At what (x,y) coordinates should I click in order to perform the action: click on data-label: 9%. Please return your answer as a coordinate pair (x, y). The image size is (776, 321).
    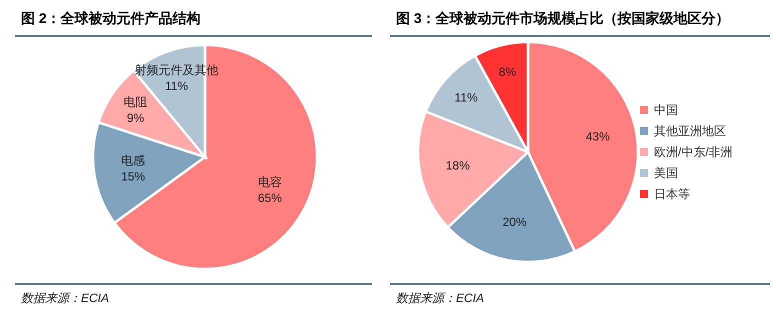
    Looking at the image, I should click on (135, 117).